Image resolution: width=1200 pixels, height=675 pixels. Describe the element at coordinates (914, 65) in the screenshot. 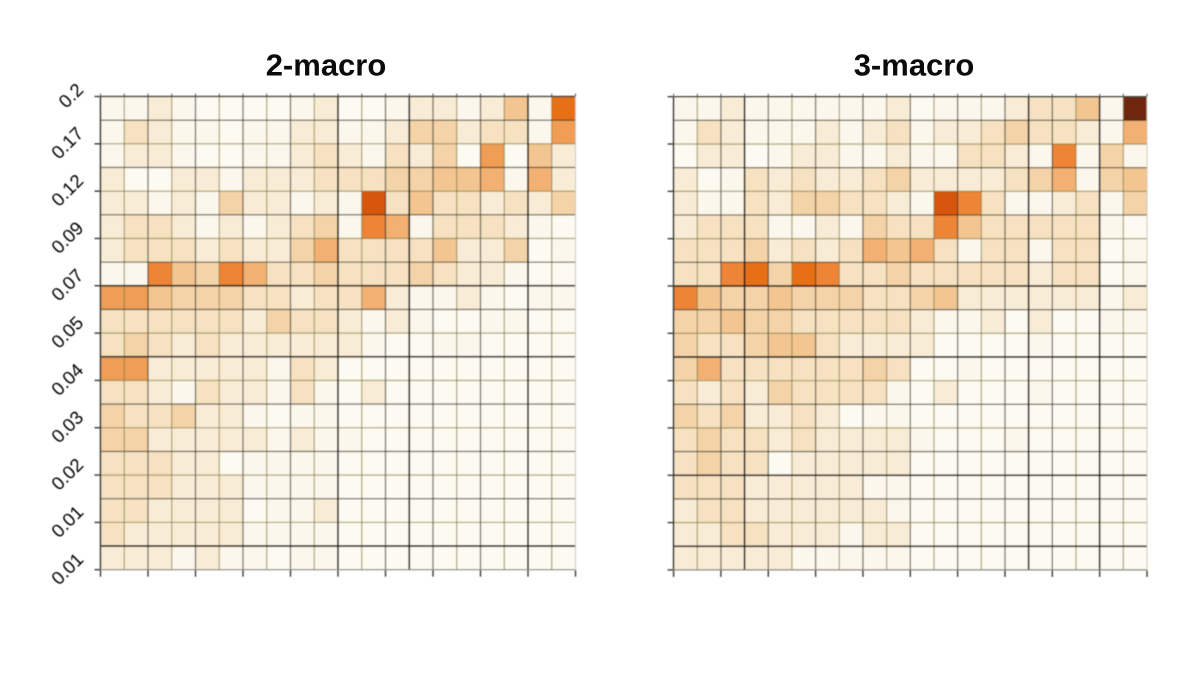

I see `svg-text: 3-macro` at that location.